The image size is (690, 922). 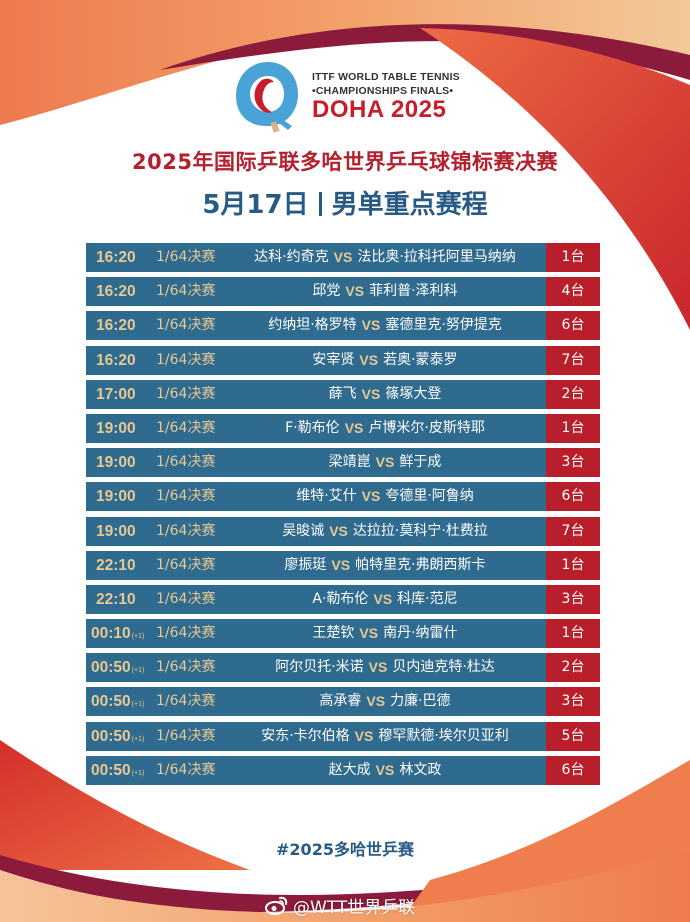 What do you see at coordinates (291, 257) in the screenshot?
I see `player-1: 达科·约奇克` at bounding box center [291, 257].